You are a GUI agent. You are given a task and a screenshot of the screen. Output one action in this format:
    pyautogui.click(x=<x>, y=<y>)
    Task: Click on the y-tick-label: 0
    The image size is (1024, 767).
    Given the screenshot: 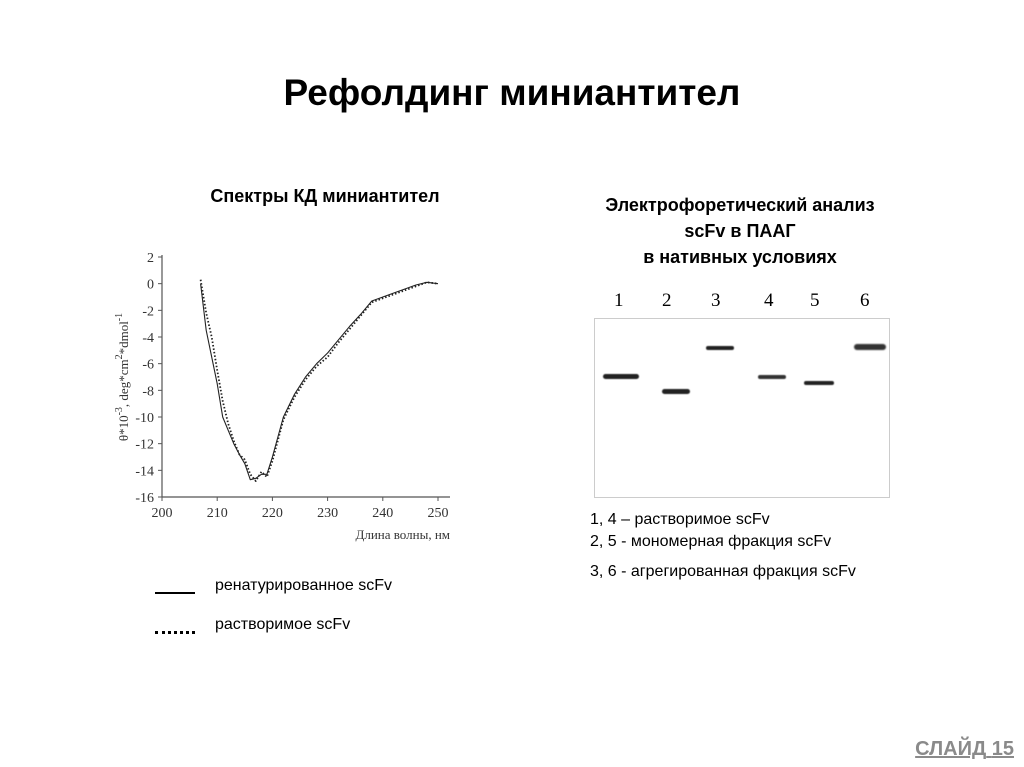 What is the action you would take?
    pyautogui.click(x=150, y=285)
    